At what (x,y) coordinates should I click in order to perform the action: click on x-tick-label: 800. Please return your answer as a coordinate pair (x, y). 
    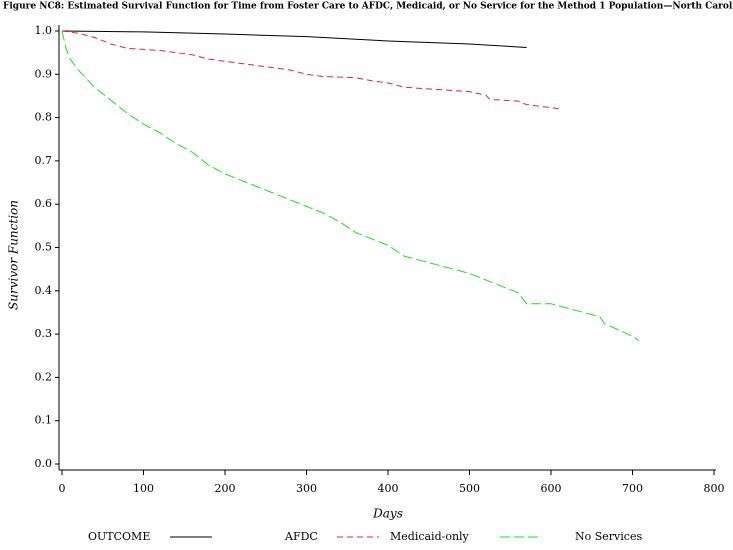
    Looking at the image, I should click on (714, 488).